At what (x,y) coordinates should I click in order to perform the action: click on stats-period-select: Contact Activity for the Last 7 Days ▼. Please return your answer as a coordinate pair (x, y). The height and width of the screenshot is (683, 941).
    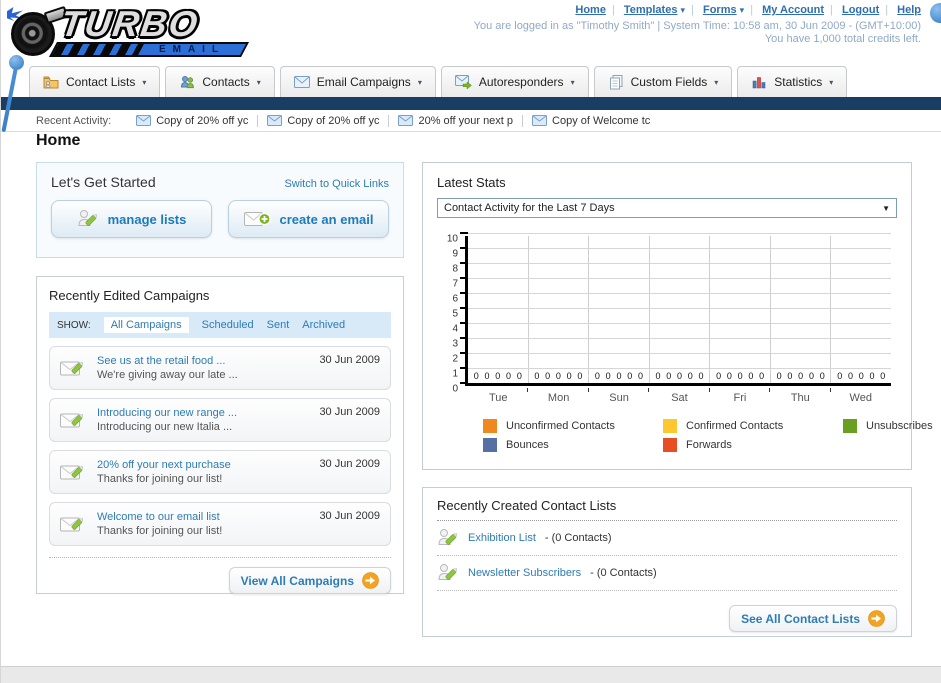
    Looking at the image, I should click on (667, 208).